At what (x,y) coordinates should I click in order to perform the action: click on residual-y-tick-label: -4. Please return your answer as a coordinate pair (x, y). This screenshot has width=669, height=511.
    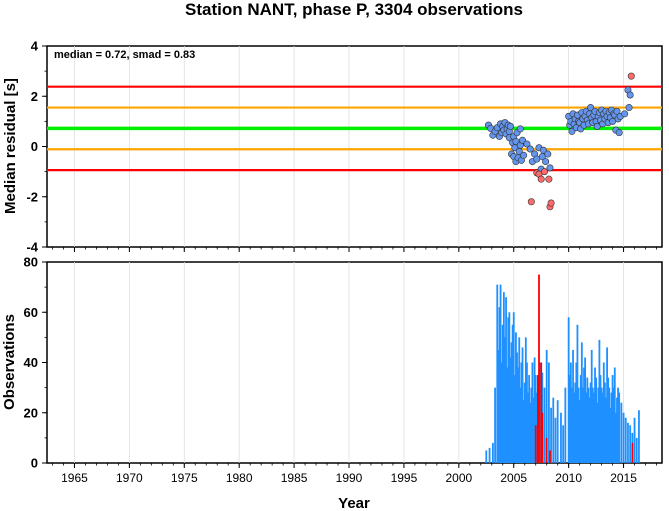
    Looking at the image, I should click on (32, 247).